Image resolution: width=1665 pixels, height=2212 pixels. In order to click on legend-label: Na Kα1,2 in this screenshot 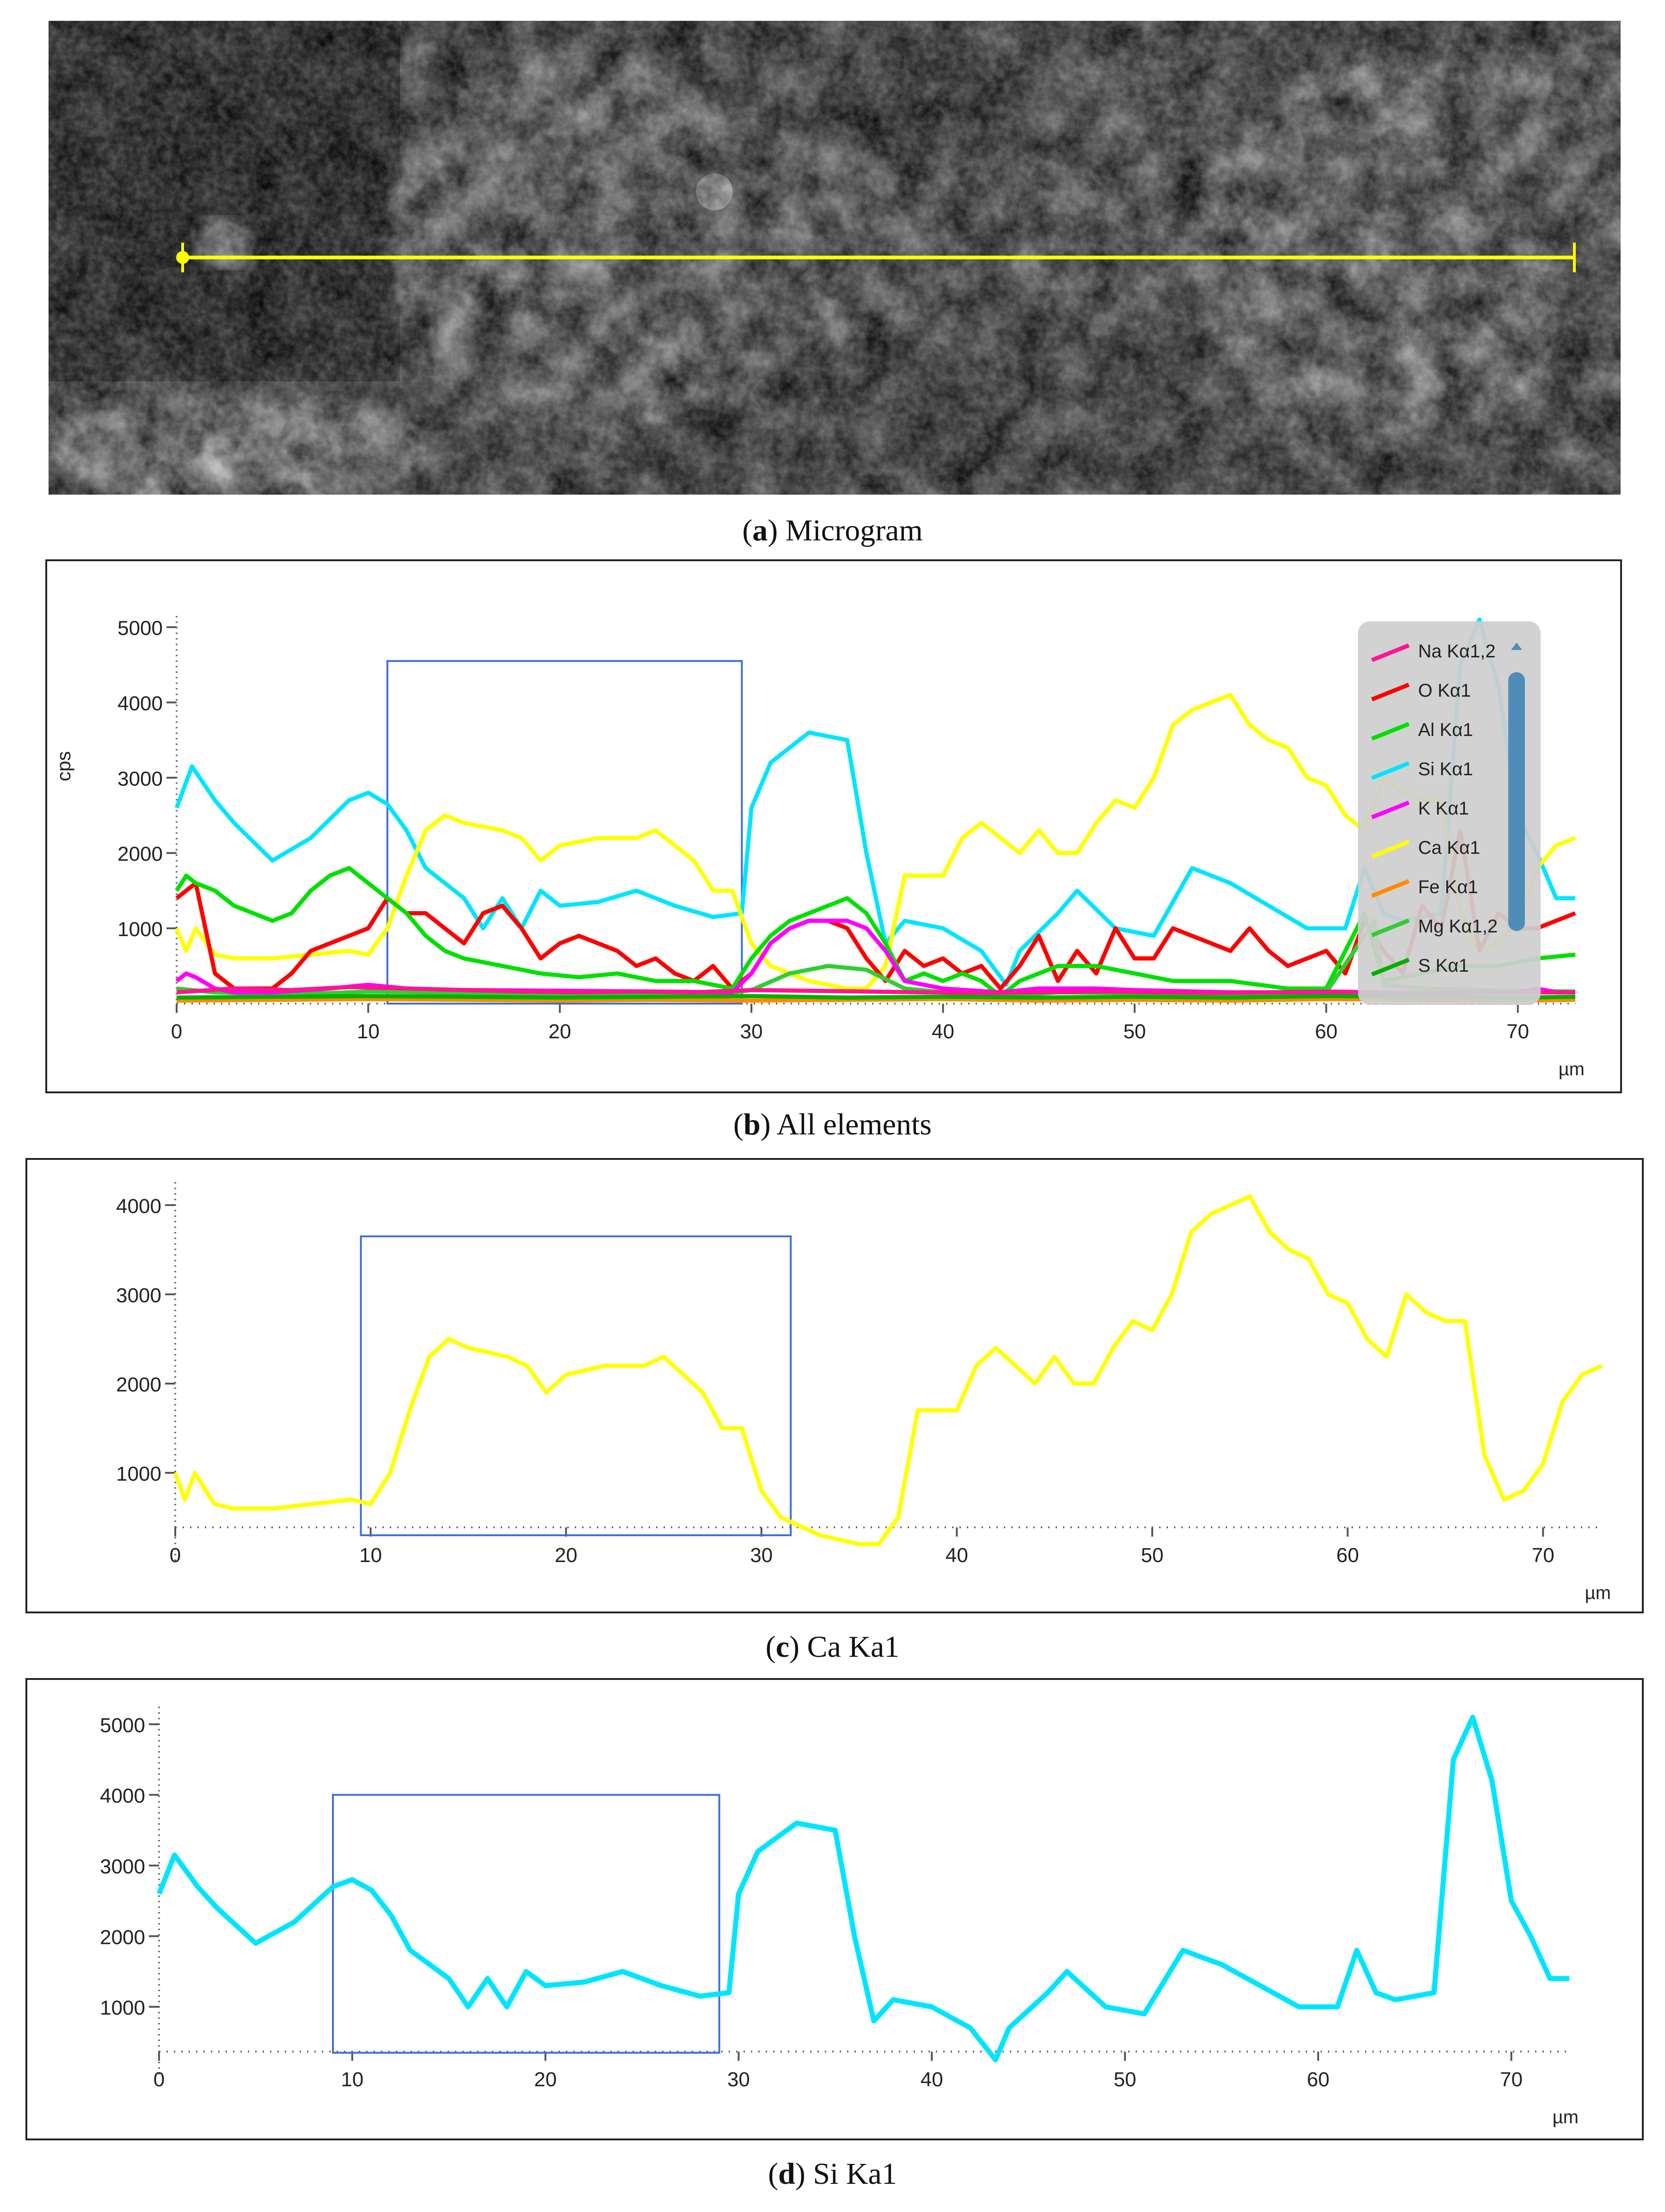, I will do `click(1457, 651)`.